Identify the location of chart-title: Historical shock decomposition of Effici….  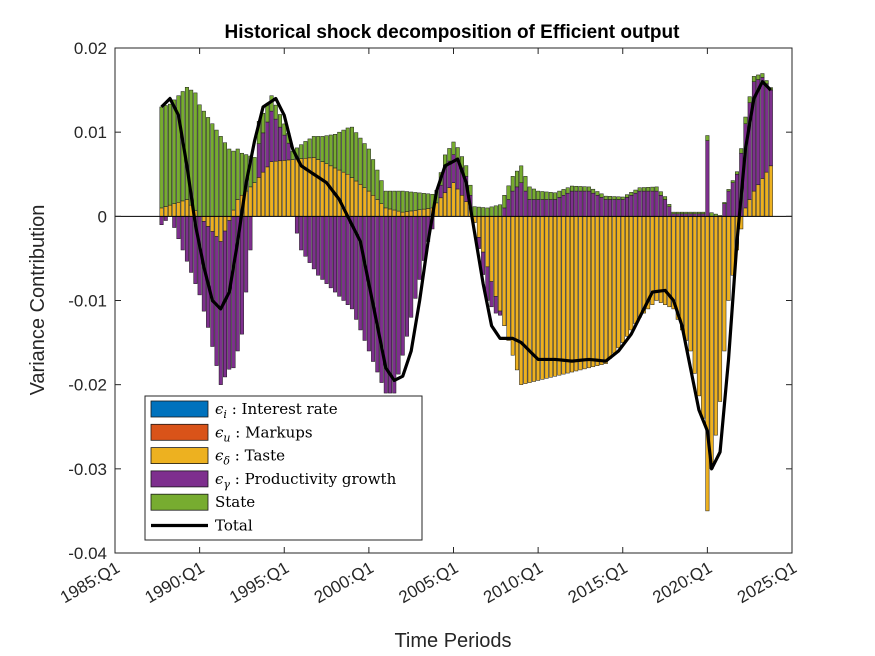
(453, 32).